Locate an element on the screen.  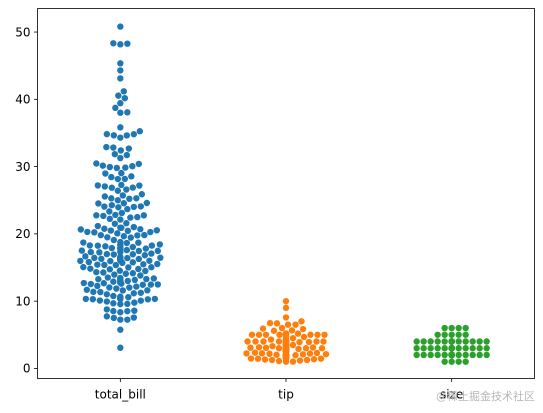
x-tick-label-tip: tip is located at coordinates (286, 395).